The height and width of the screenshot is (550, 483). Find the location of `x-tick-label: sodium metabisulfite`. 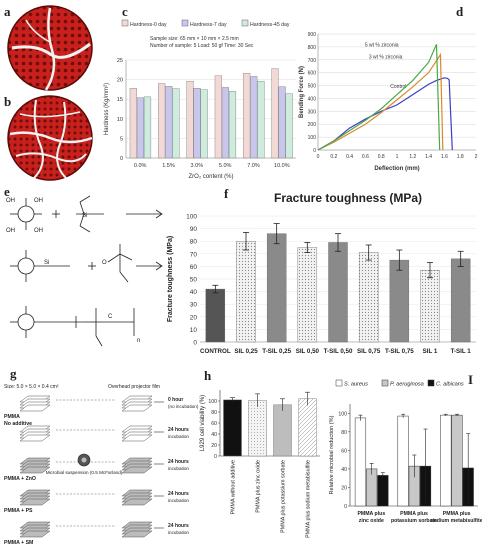

x-tick-label: sodium metabisulfite is located at coordinates (456, 521).